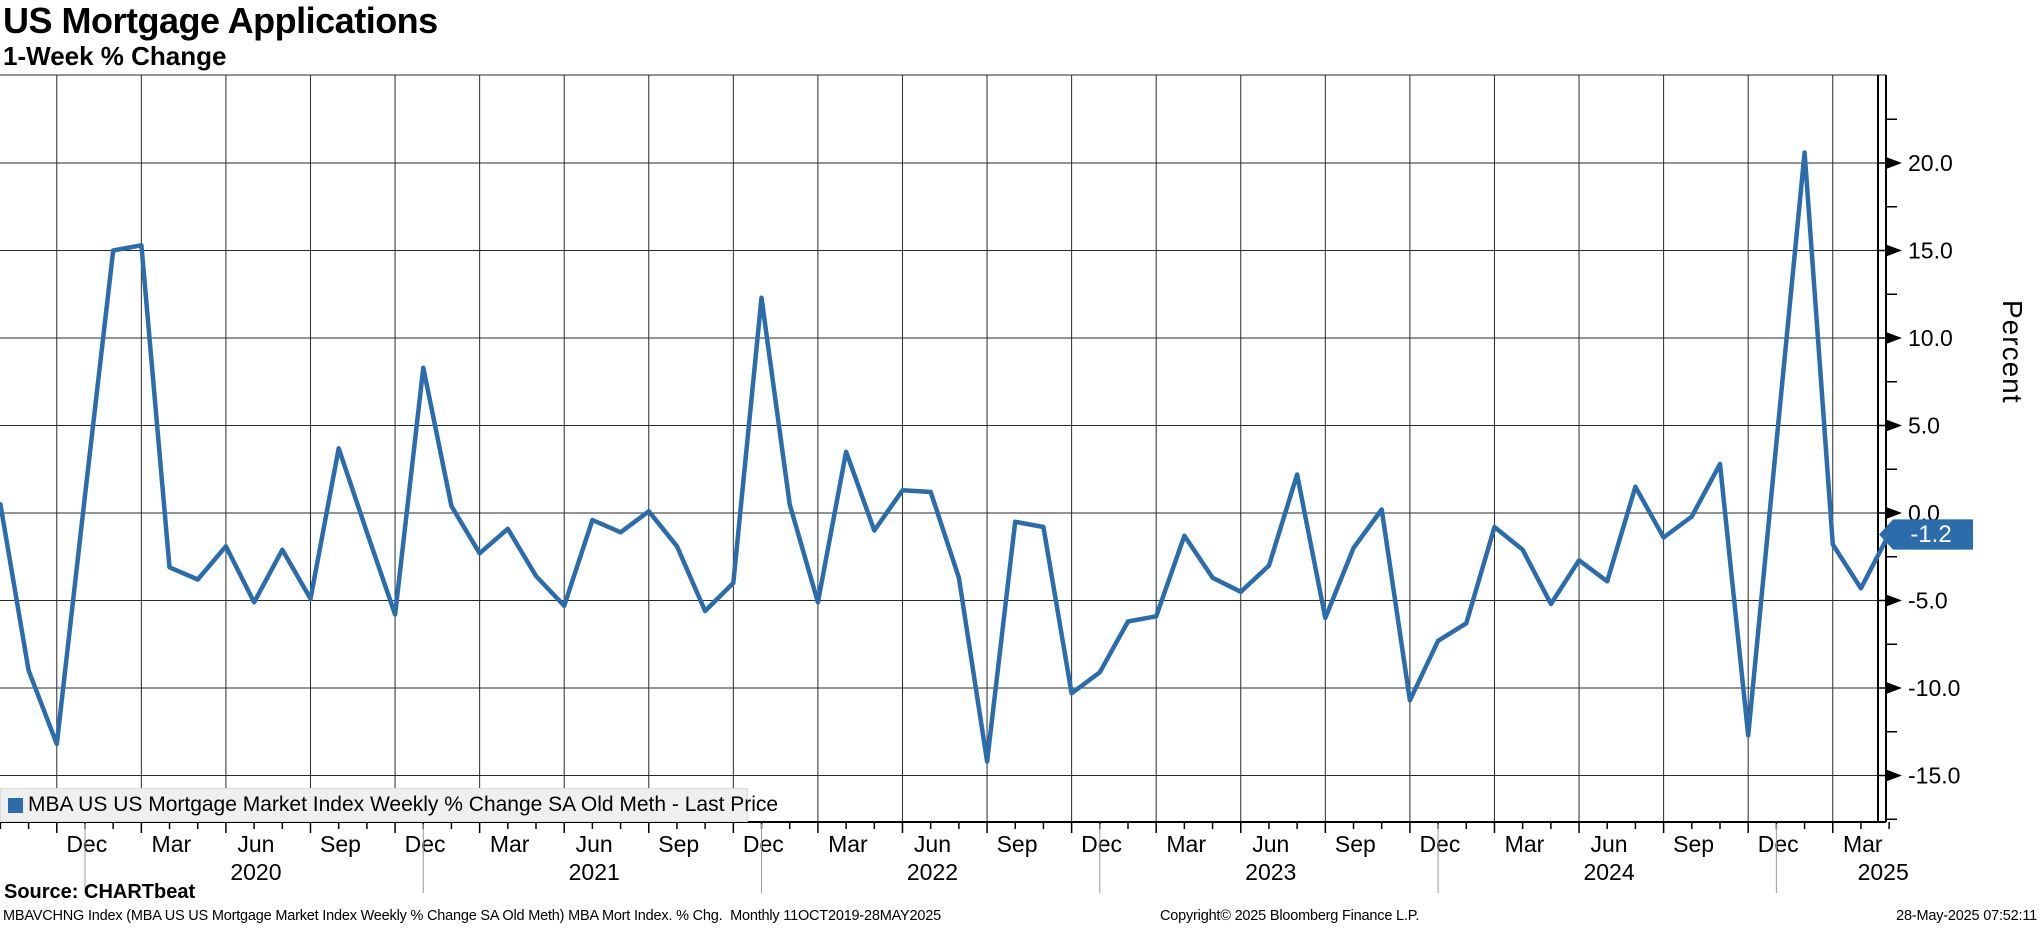 The width and height of the screenshot is (2041, 936). Describe the element at coordinates (1608, 872) in the screenshot. I see `year-label: 2024` at that location.